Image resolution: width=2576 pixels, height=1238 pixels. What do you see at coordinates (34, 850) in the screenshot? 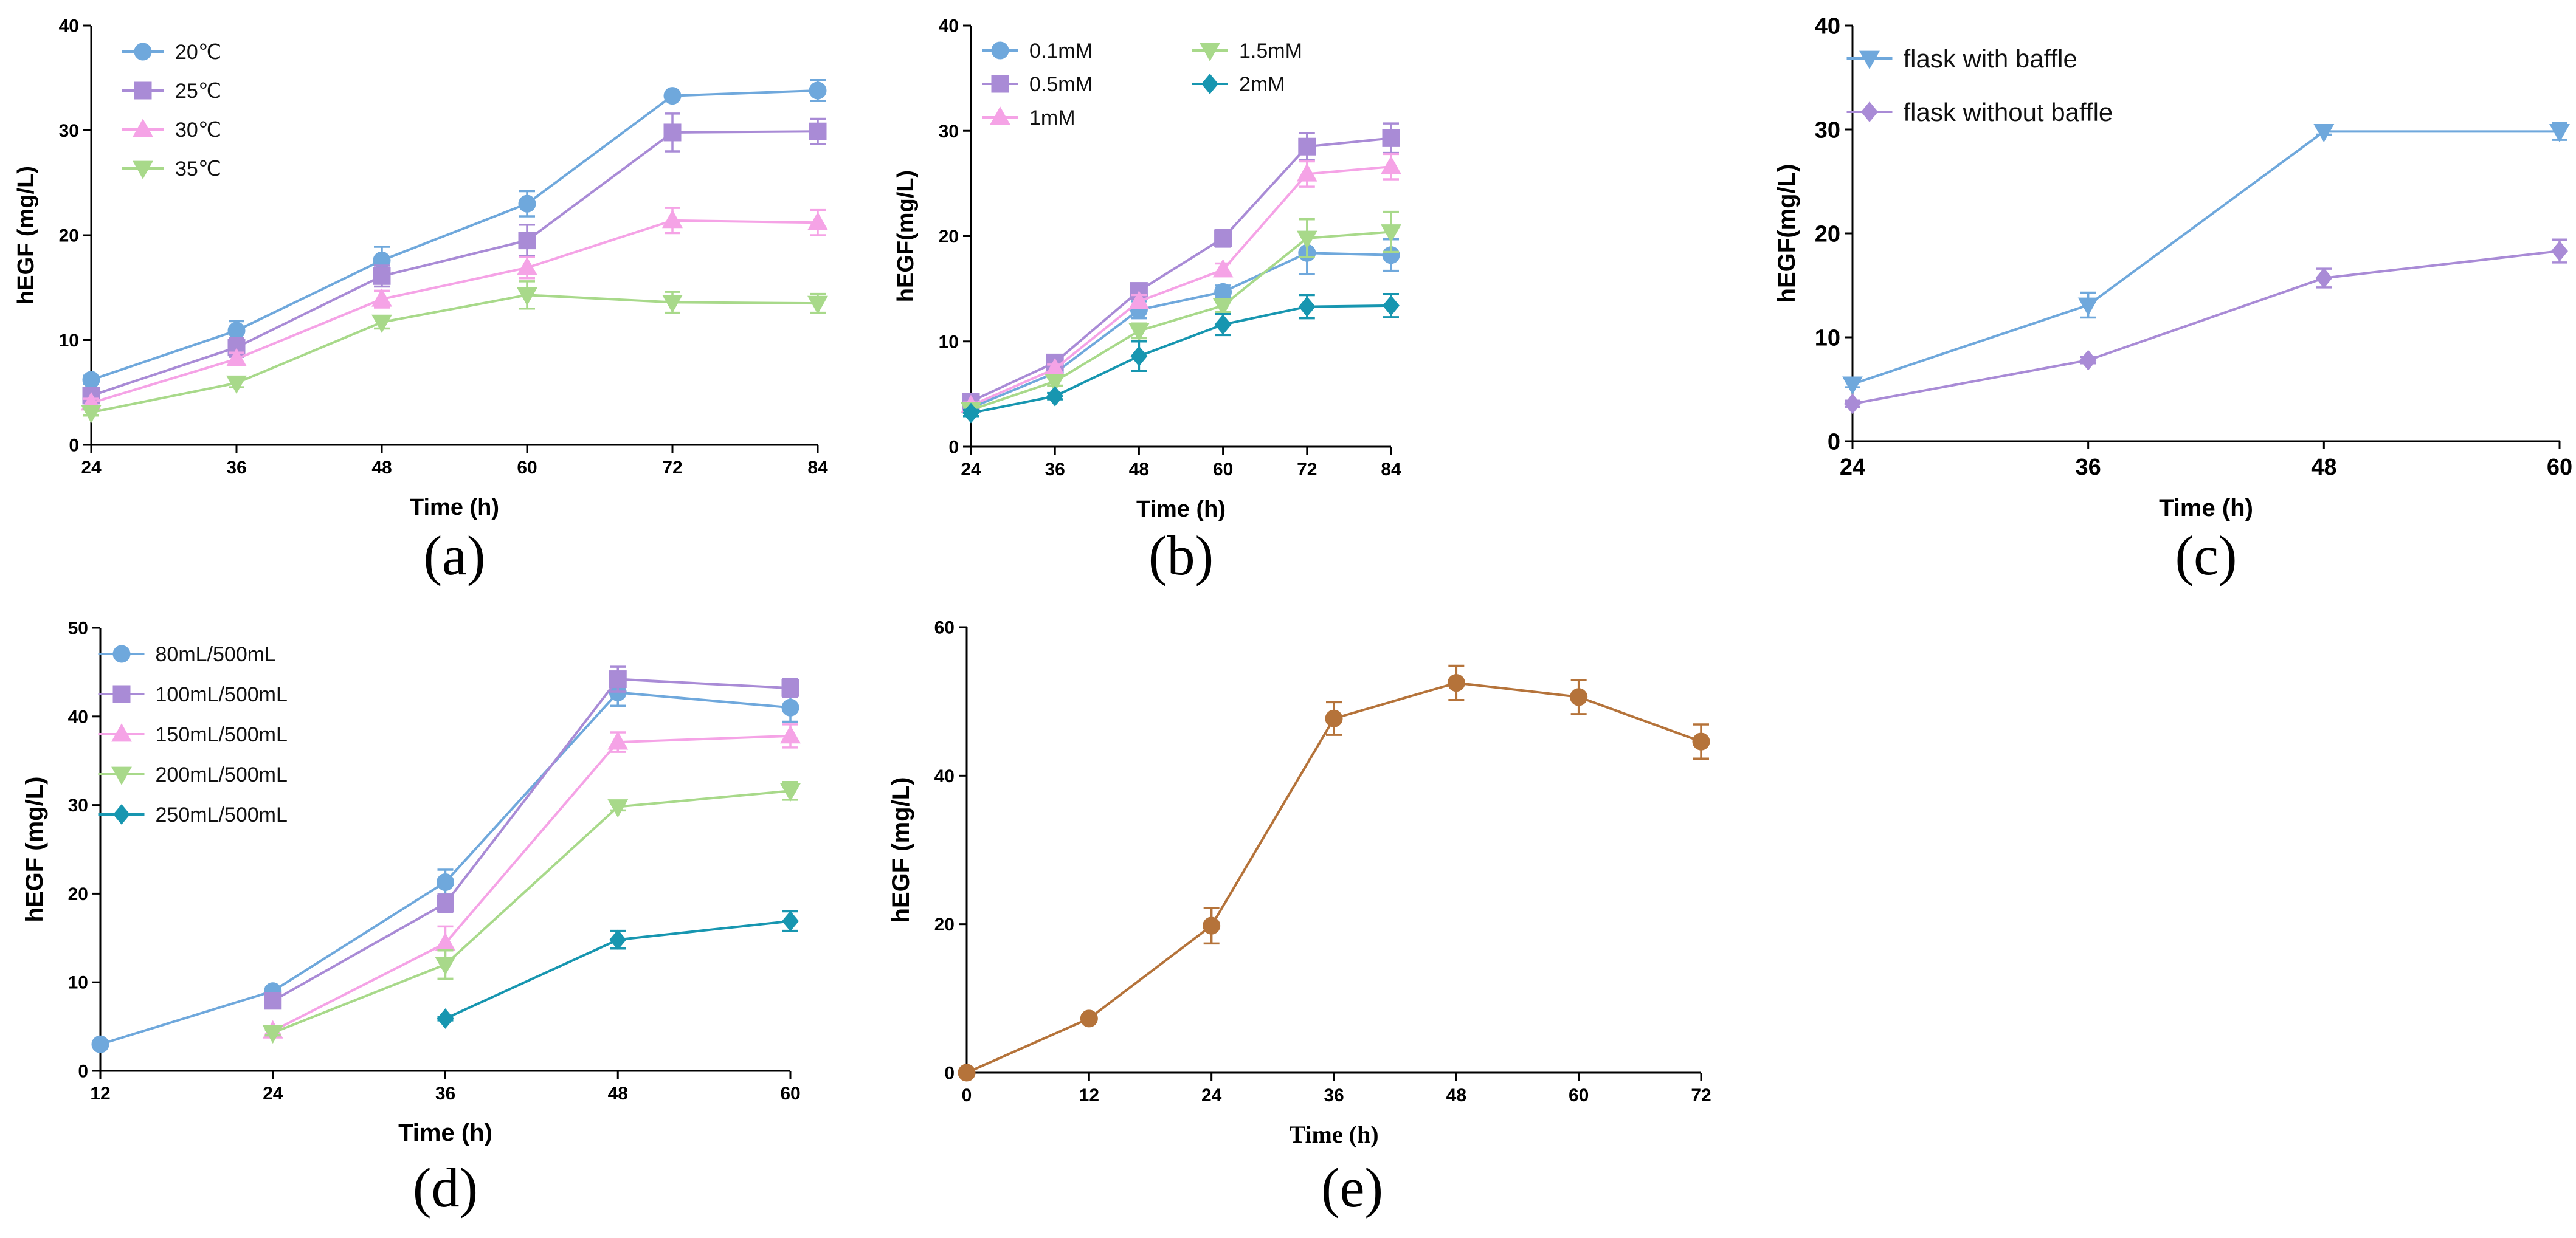
I see `y-axis-title: hEGF (mg/L)` at bounding box center [34, 850].